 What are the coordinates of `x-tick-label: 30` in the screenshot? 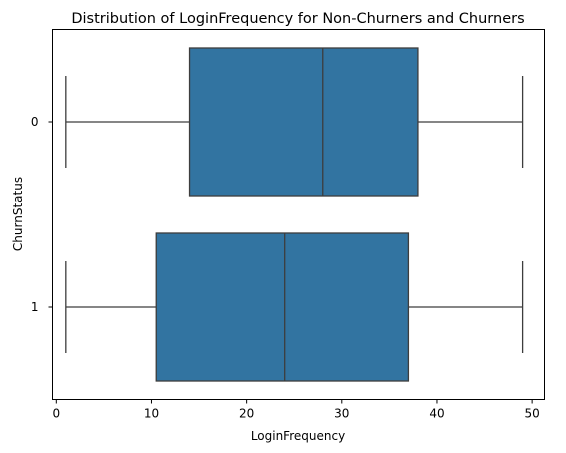 It's located at (341, 414).